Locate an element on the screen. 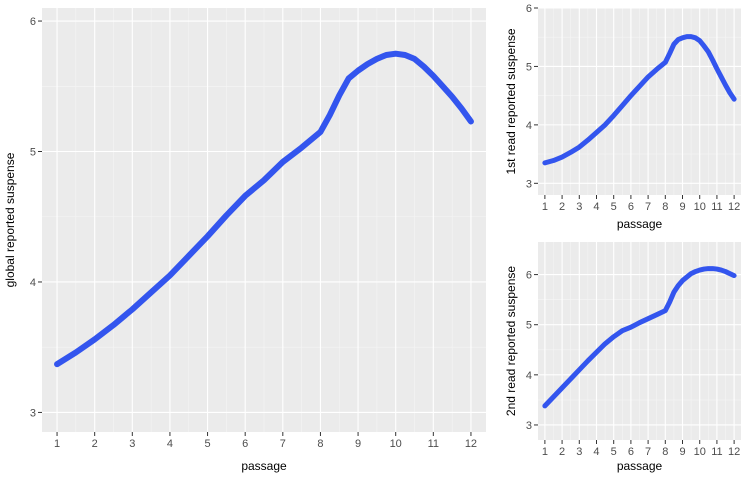 This screenshot has height=477, width=743. series-line-1st-read is located at coordinates (639, 100).